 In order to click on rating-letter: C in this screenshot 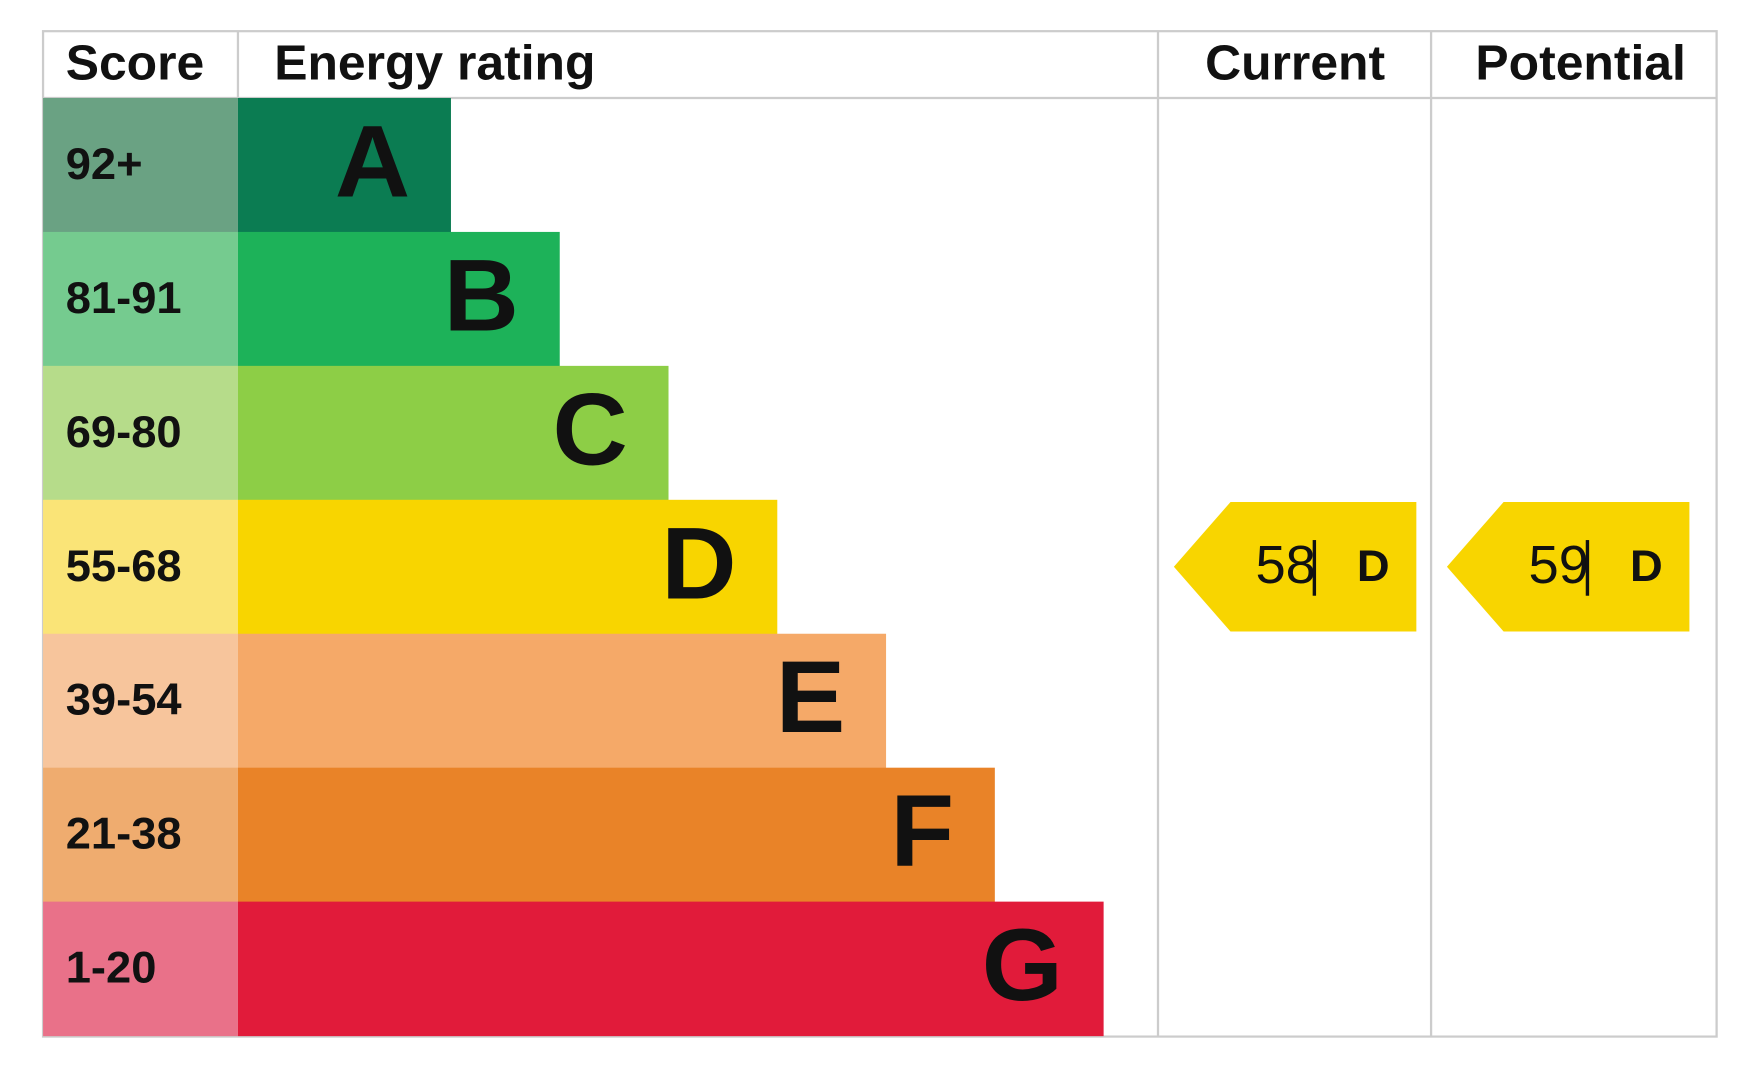, I will do `click(589, 428)`.